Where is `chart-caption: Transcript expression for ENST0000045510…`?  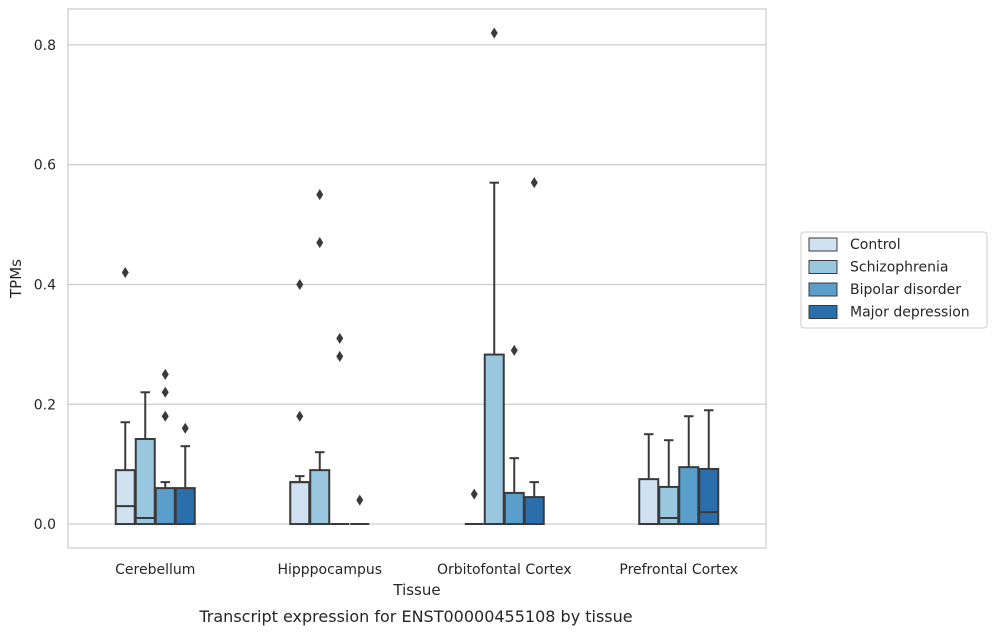 chart-caption: Transcript expression for ENST0000045510… is located at coordinates (415, 616).